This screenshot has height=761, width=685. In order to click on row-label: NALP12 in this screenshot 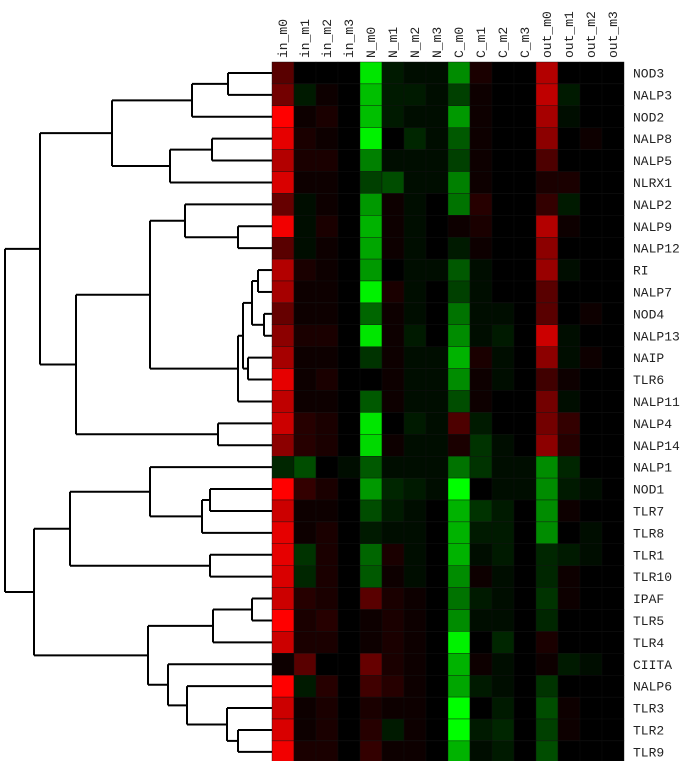, I will do `click(656, 249)`.